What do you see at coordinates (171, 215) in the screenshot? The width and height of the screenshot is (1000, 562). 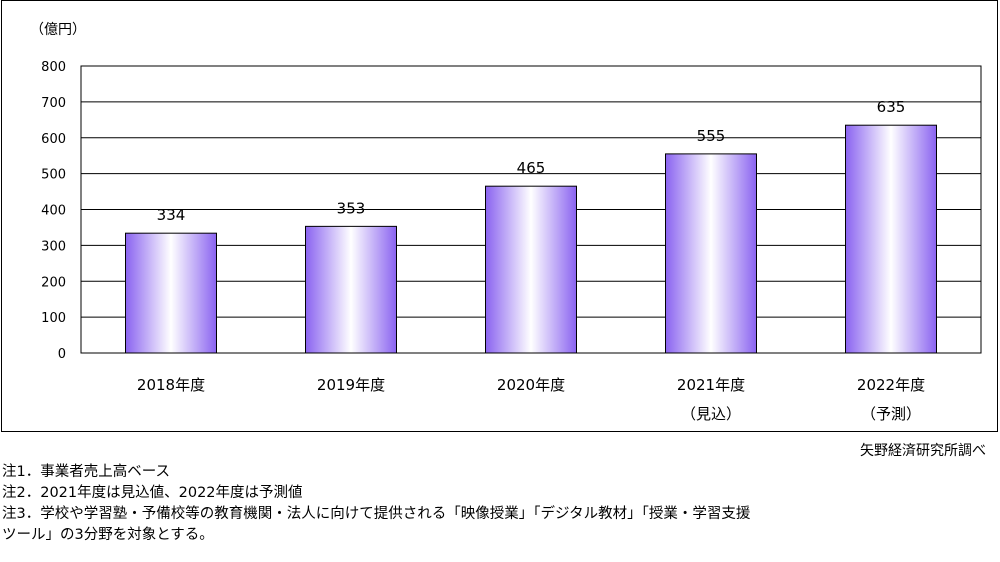 I see `data-label: 334` at bounding box center [171, 215].